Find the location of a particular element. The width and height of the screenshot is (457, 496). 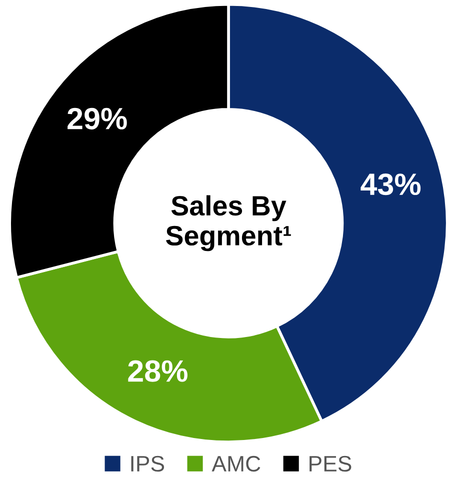

text: Sales By Segment¹ is located at coordinates (228, 223).